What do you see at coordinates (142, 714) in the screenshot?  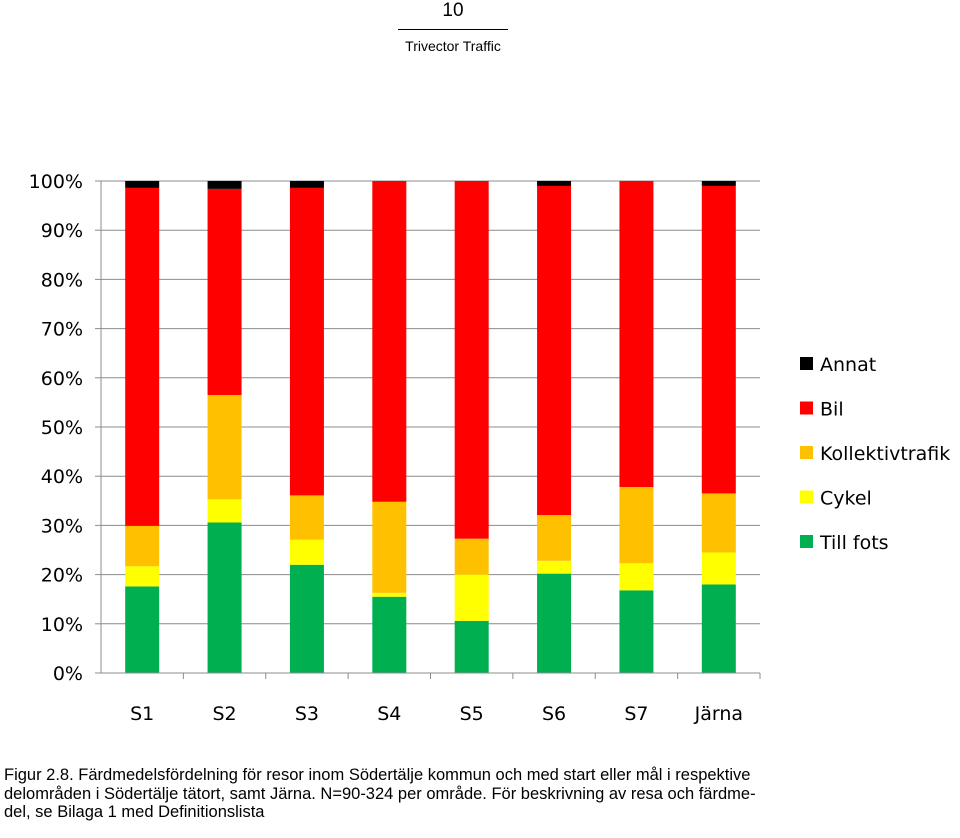 I see `x-tick-label: S1` at bounding box center [142, 714].